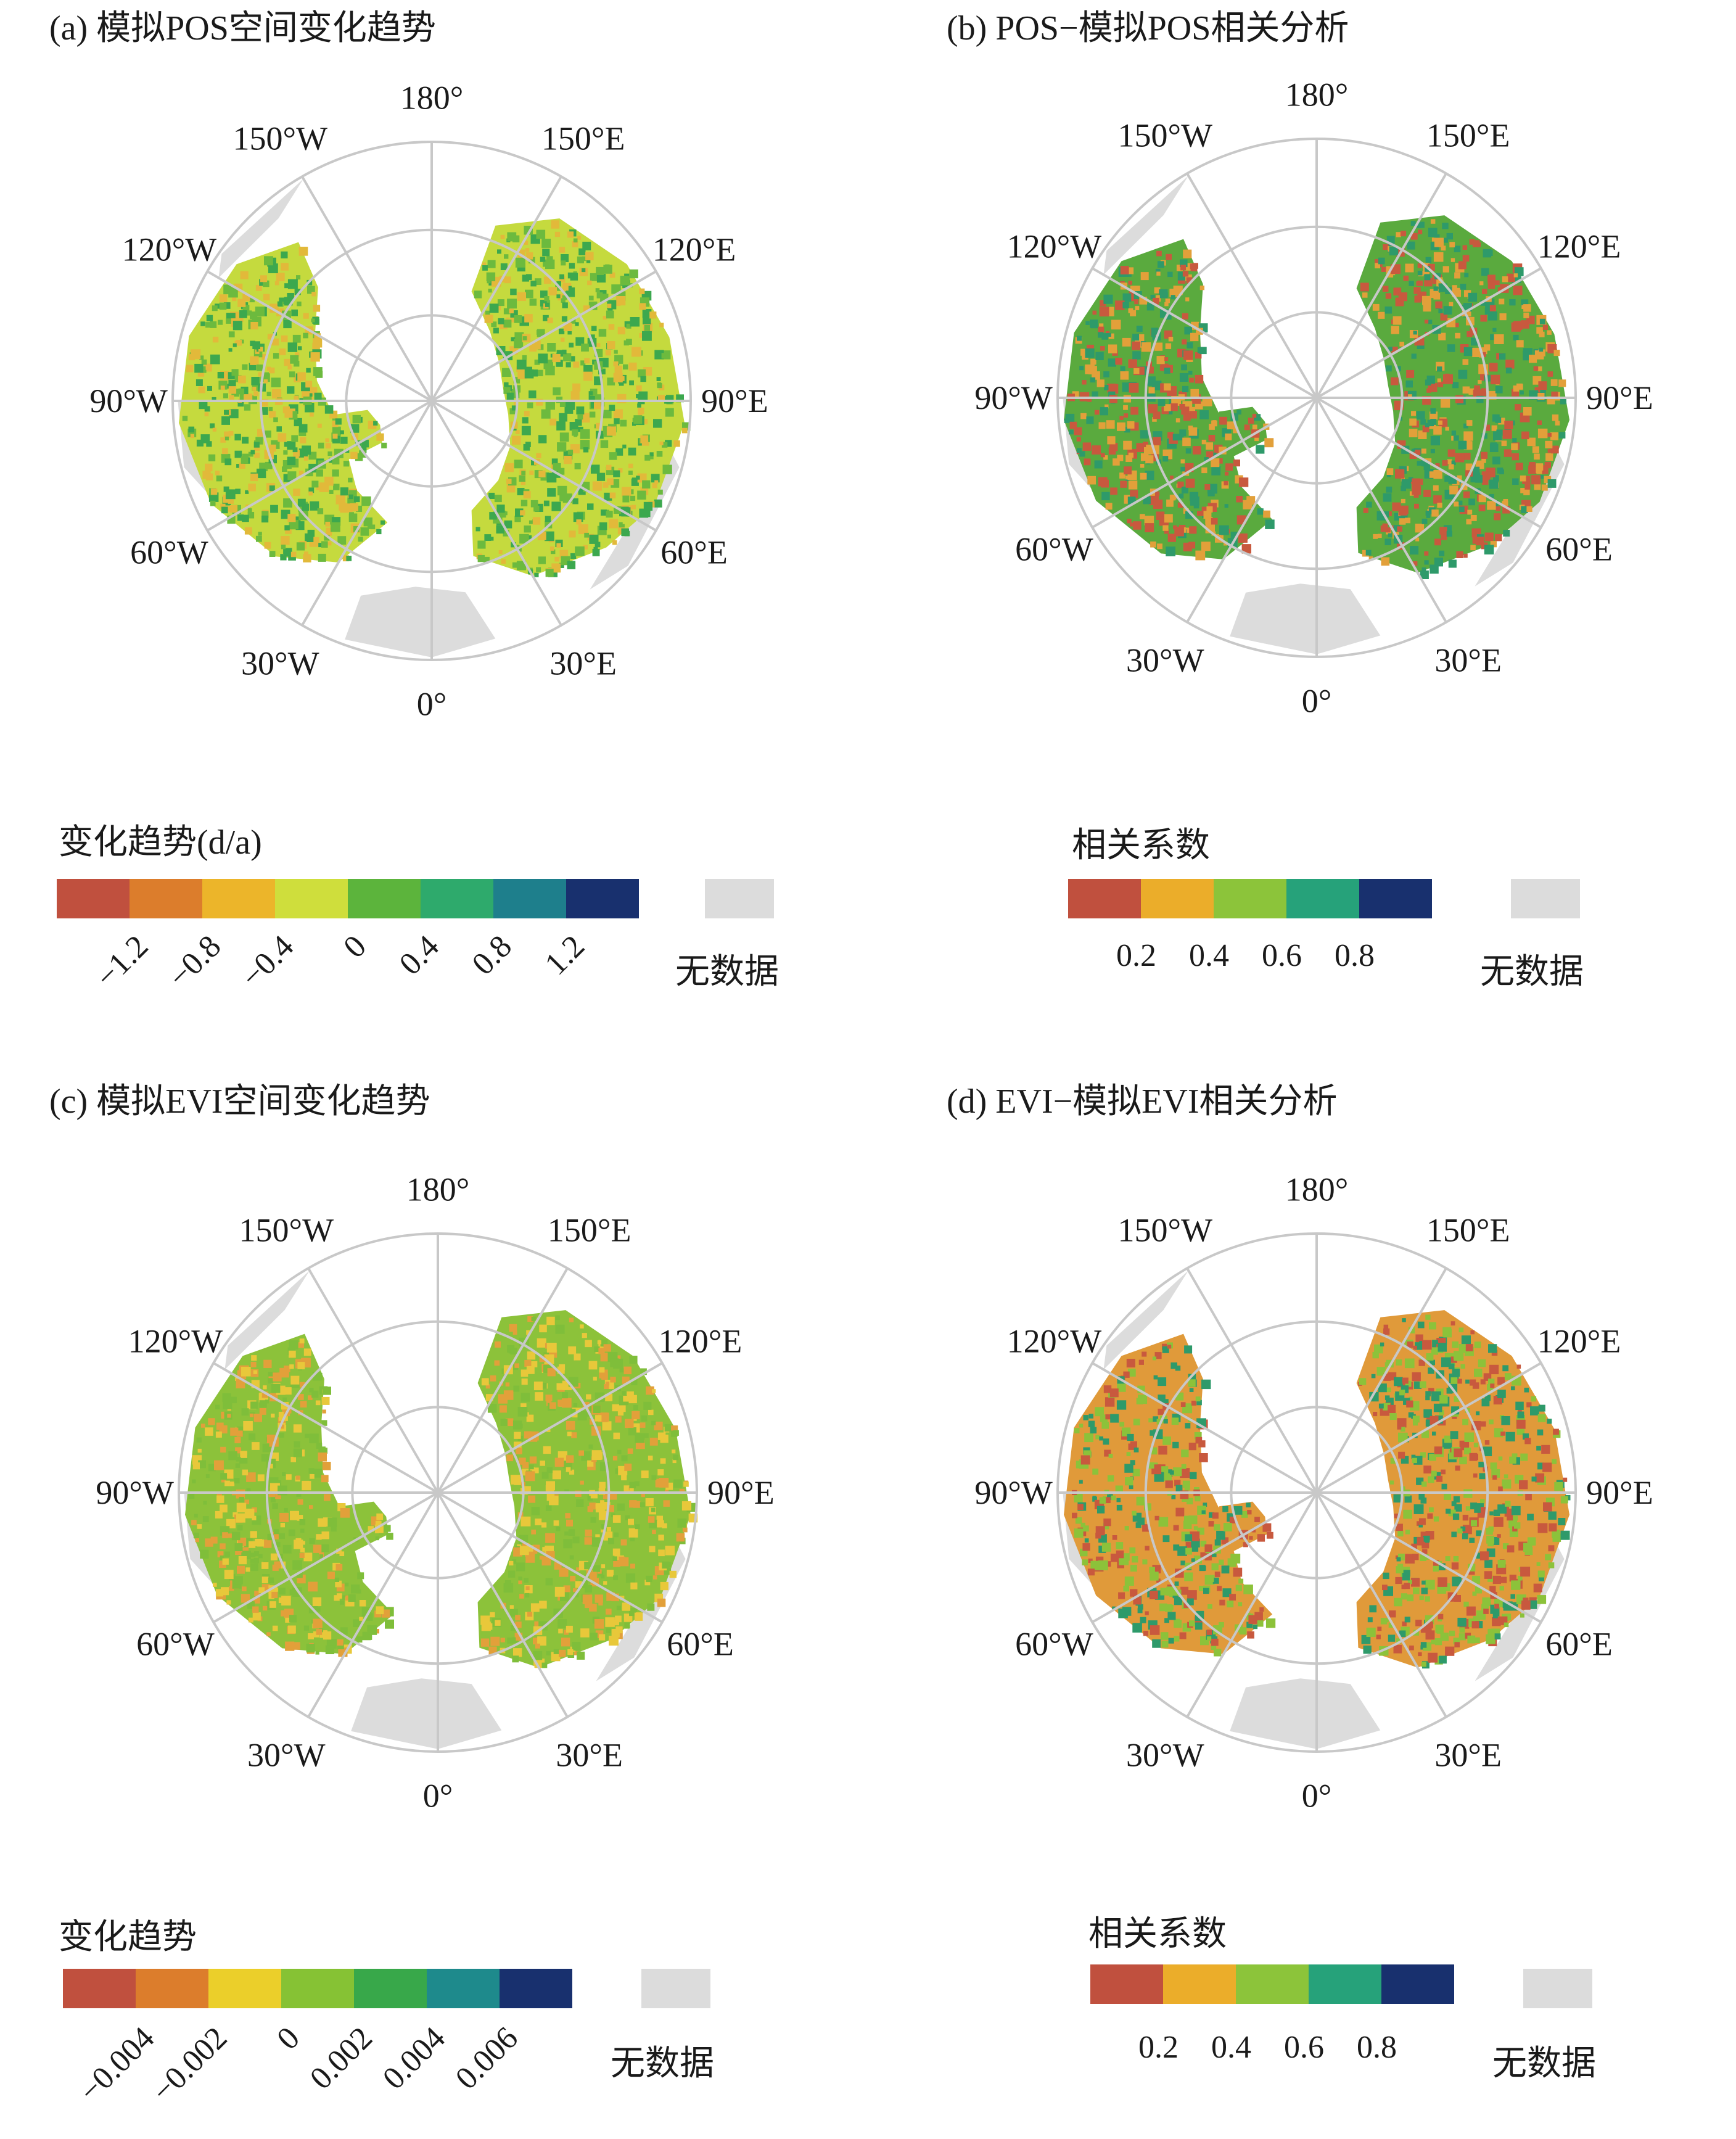 The width and height of the screenshot is (1736, 2139). Describe the element at coordinates (1142, 1101) in the screenshot. I see `panel-title: (d) EVI−模拟EVI相关分析` at that location.